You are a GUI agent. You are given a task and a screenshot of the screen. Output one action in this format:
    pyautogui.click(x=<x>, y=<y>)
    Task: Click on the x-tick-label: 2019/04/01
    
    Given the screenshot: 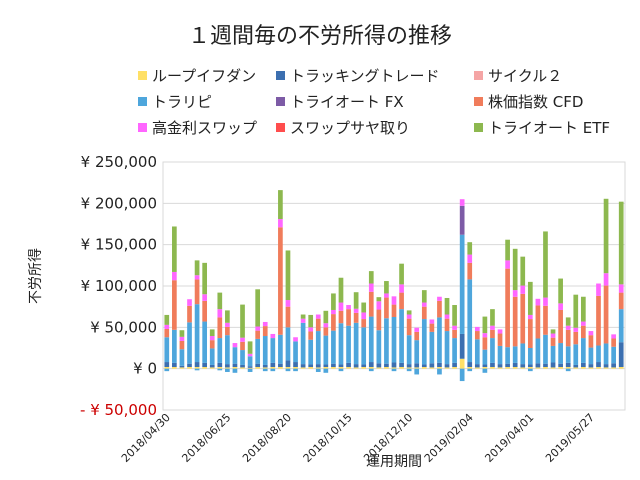 What is the action you would take?
    pyautogui.click(x=509, y=438)
    